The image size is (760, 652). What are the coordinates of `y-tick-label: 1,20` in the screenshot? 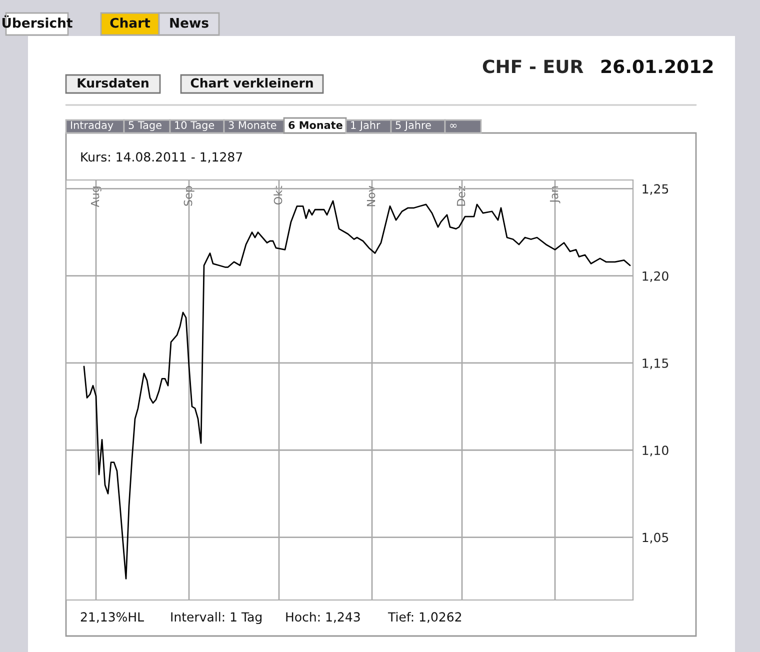 It's located at (655, 276).